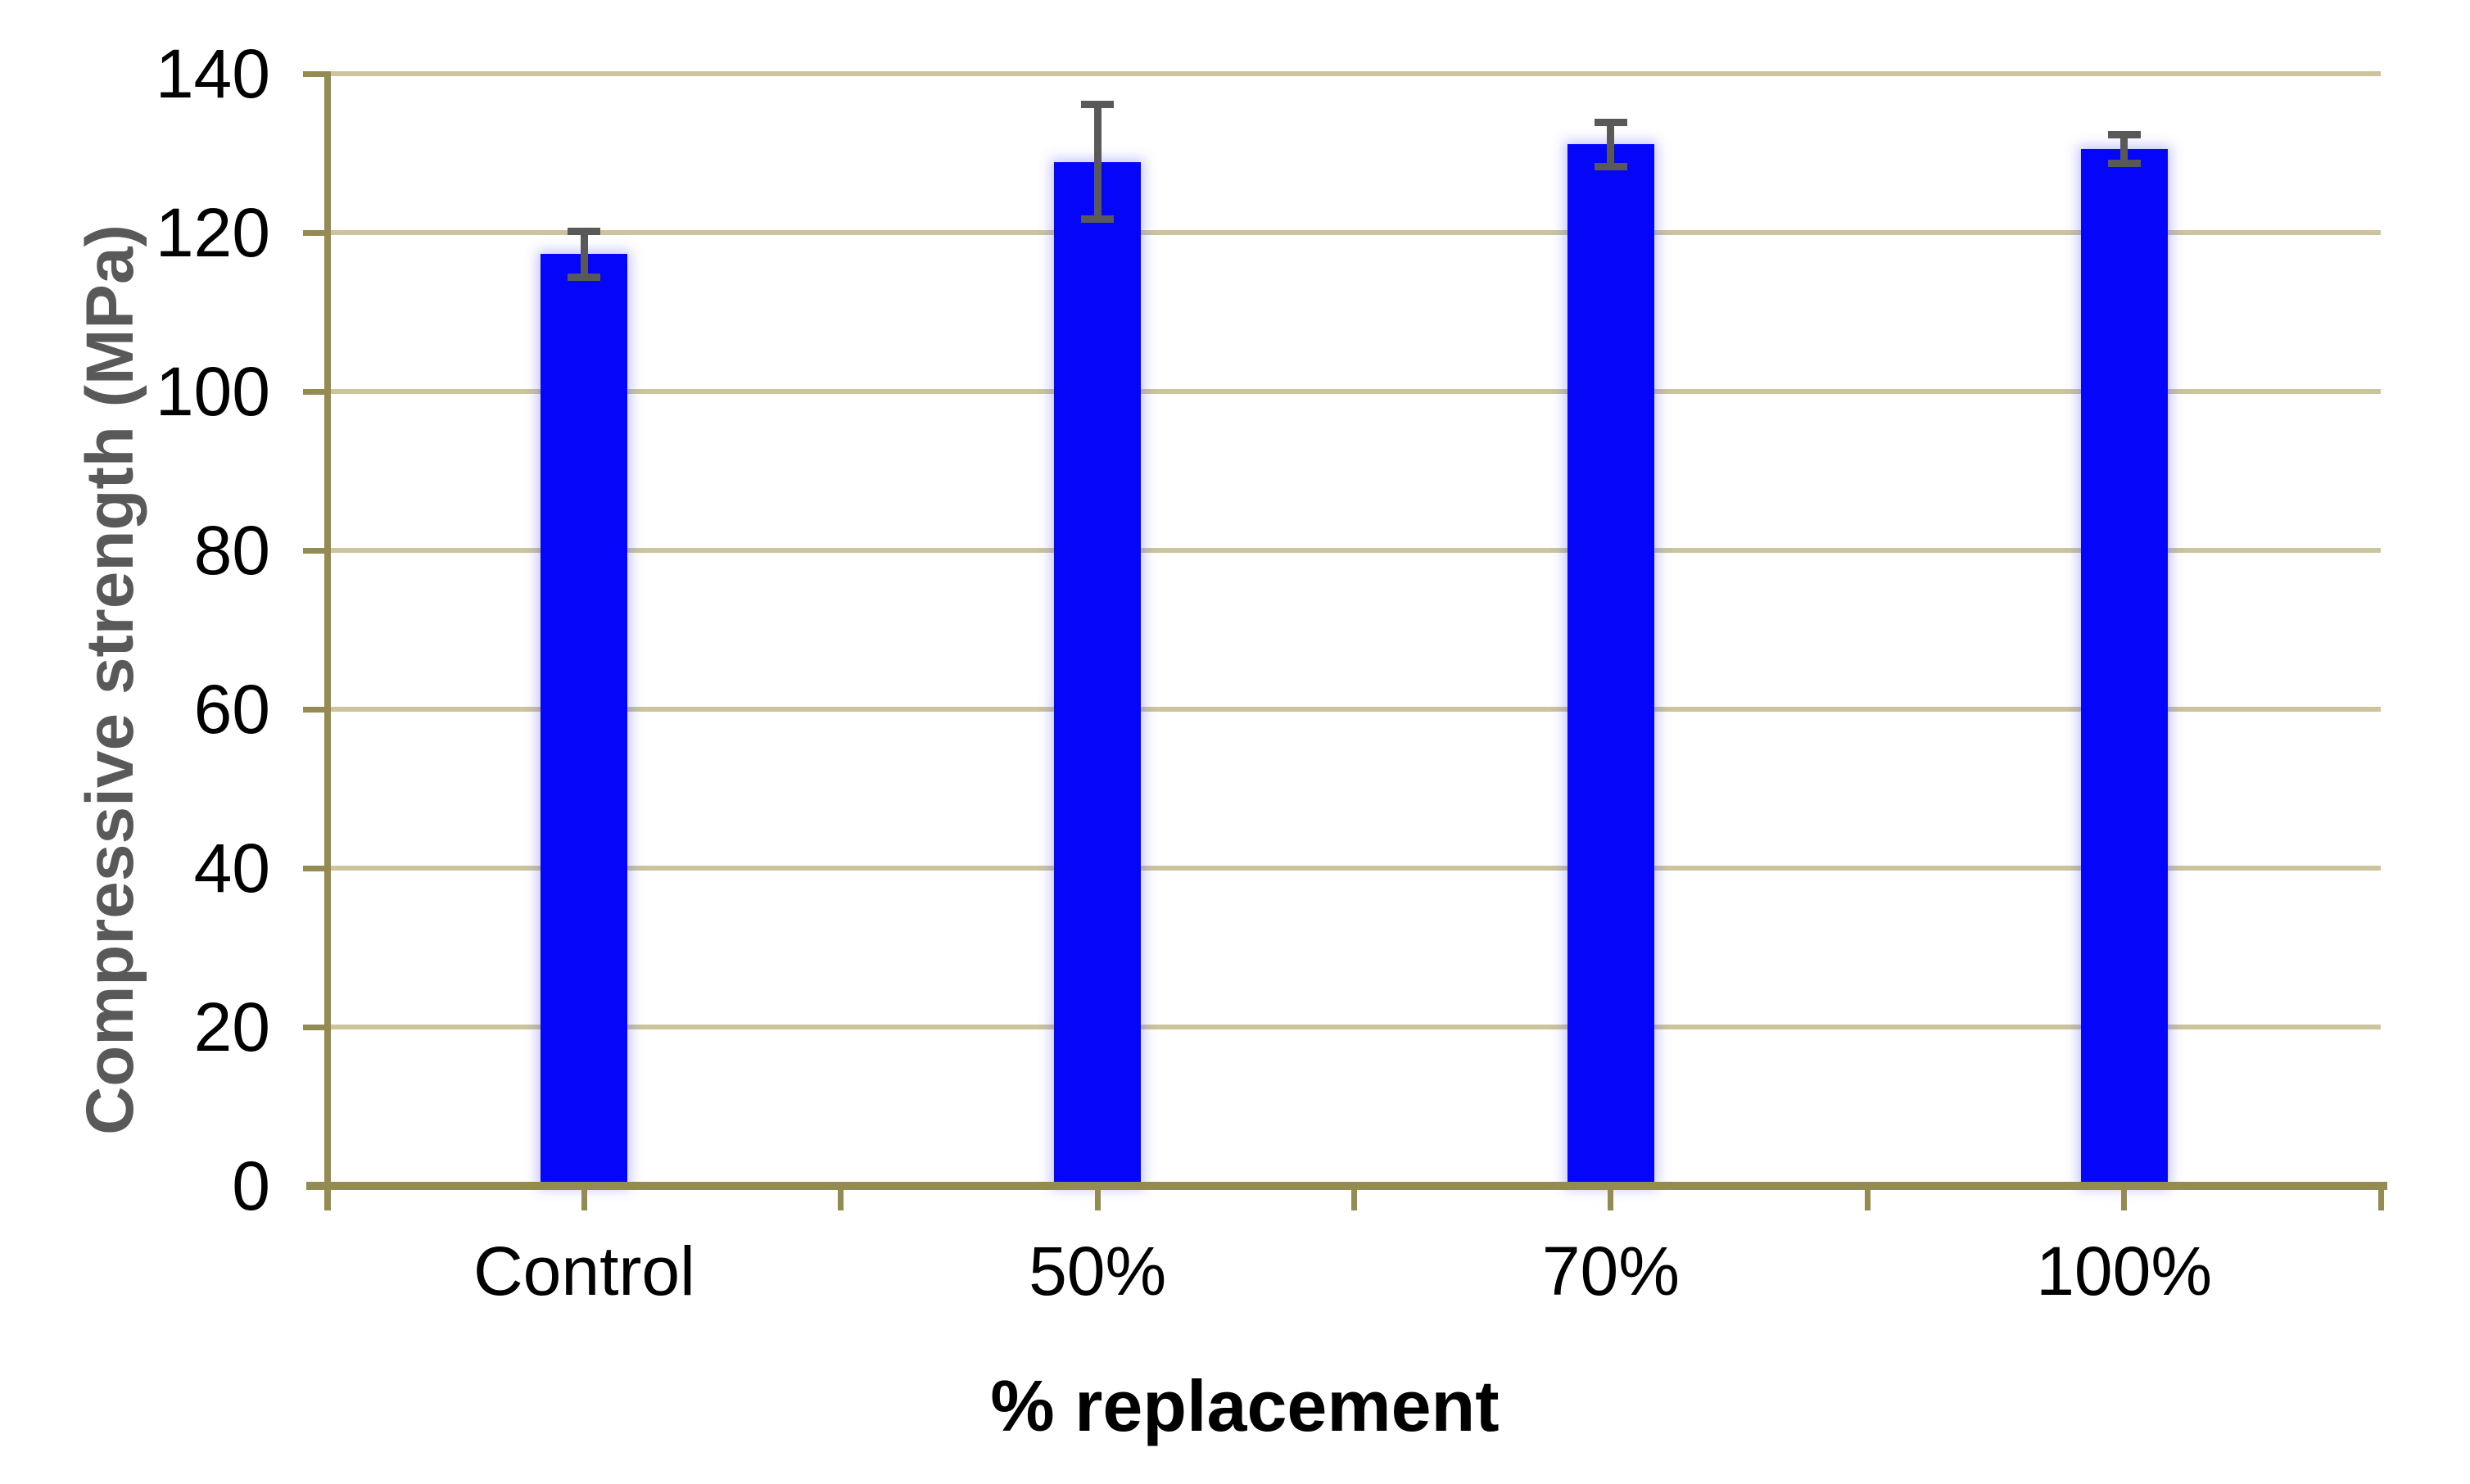 The height and width of the screenshot is (1484, 2470). I want to click on x-axis-line, so click(1347, 1186).